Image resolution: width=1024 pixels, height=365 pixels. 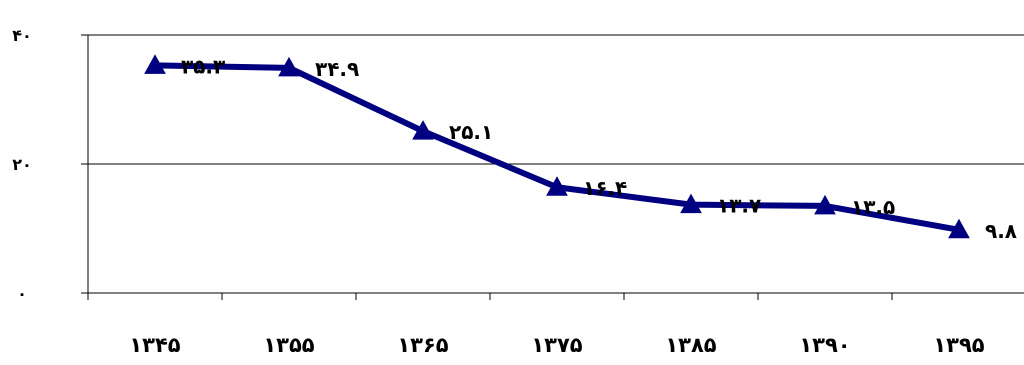 What do you see at coordinates (422, 345) in the screenshot?
I see `x-tick-label-2: ۱۳۶۵` at bounding box center [422, 345].